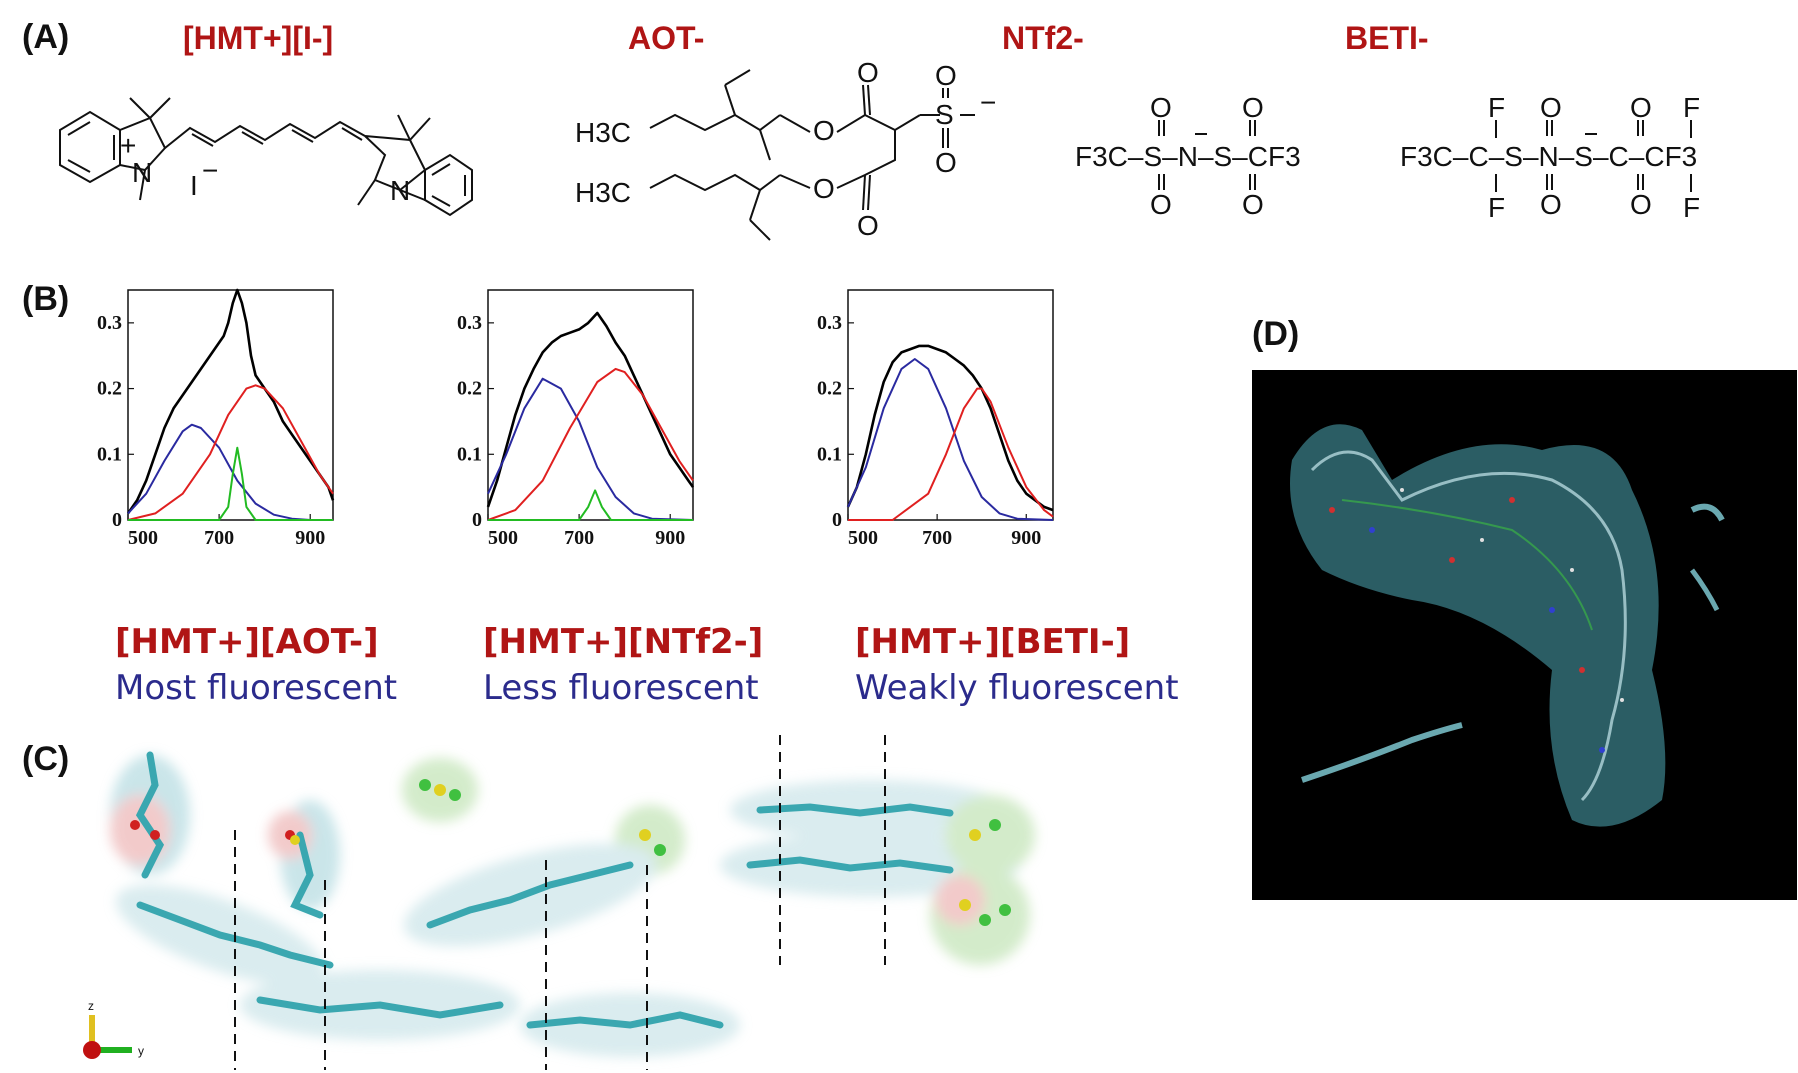  Describe the element at coordinates (247, 642) in the screenshot. I see `salt-name-aot: [HMT+][AOT-]` at that location.